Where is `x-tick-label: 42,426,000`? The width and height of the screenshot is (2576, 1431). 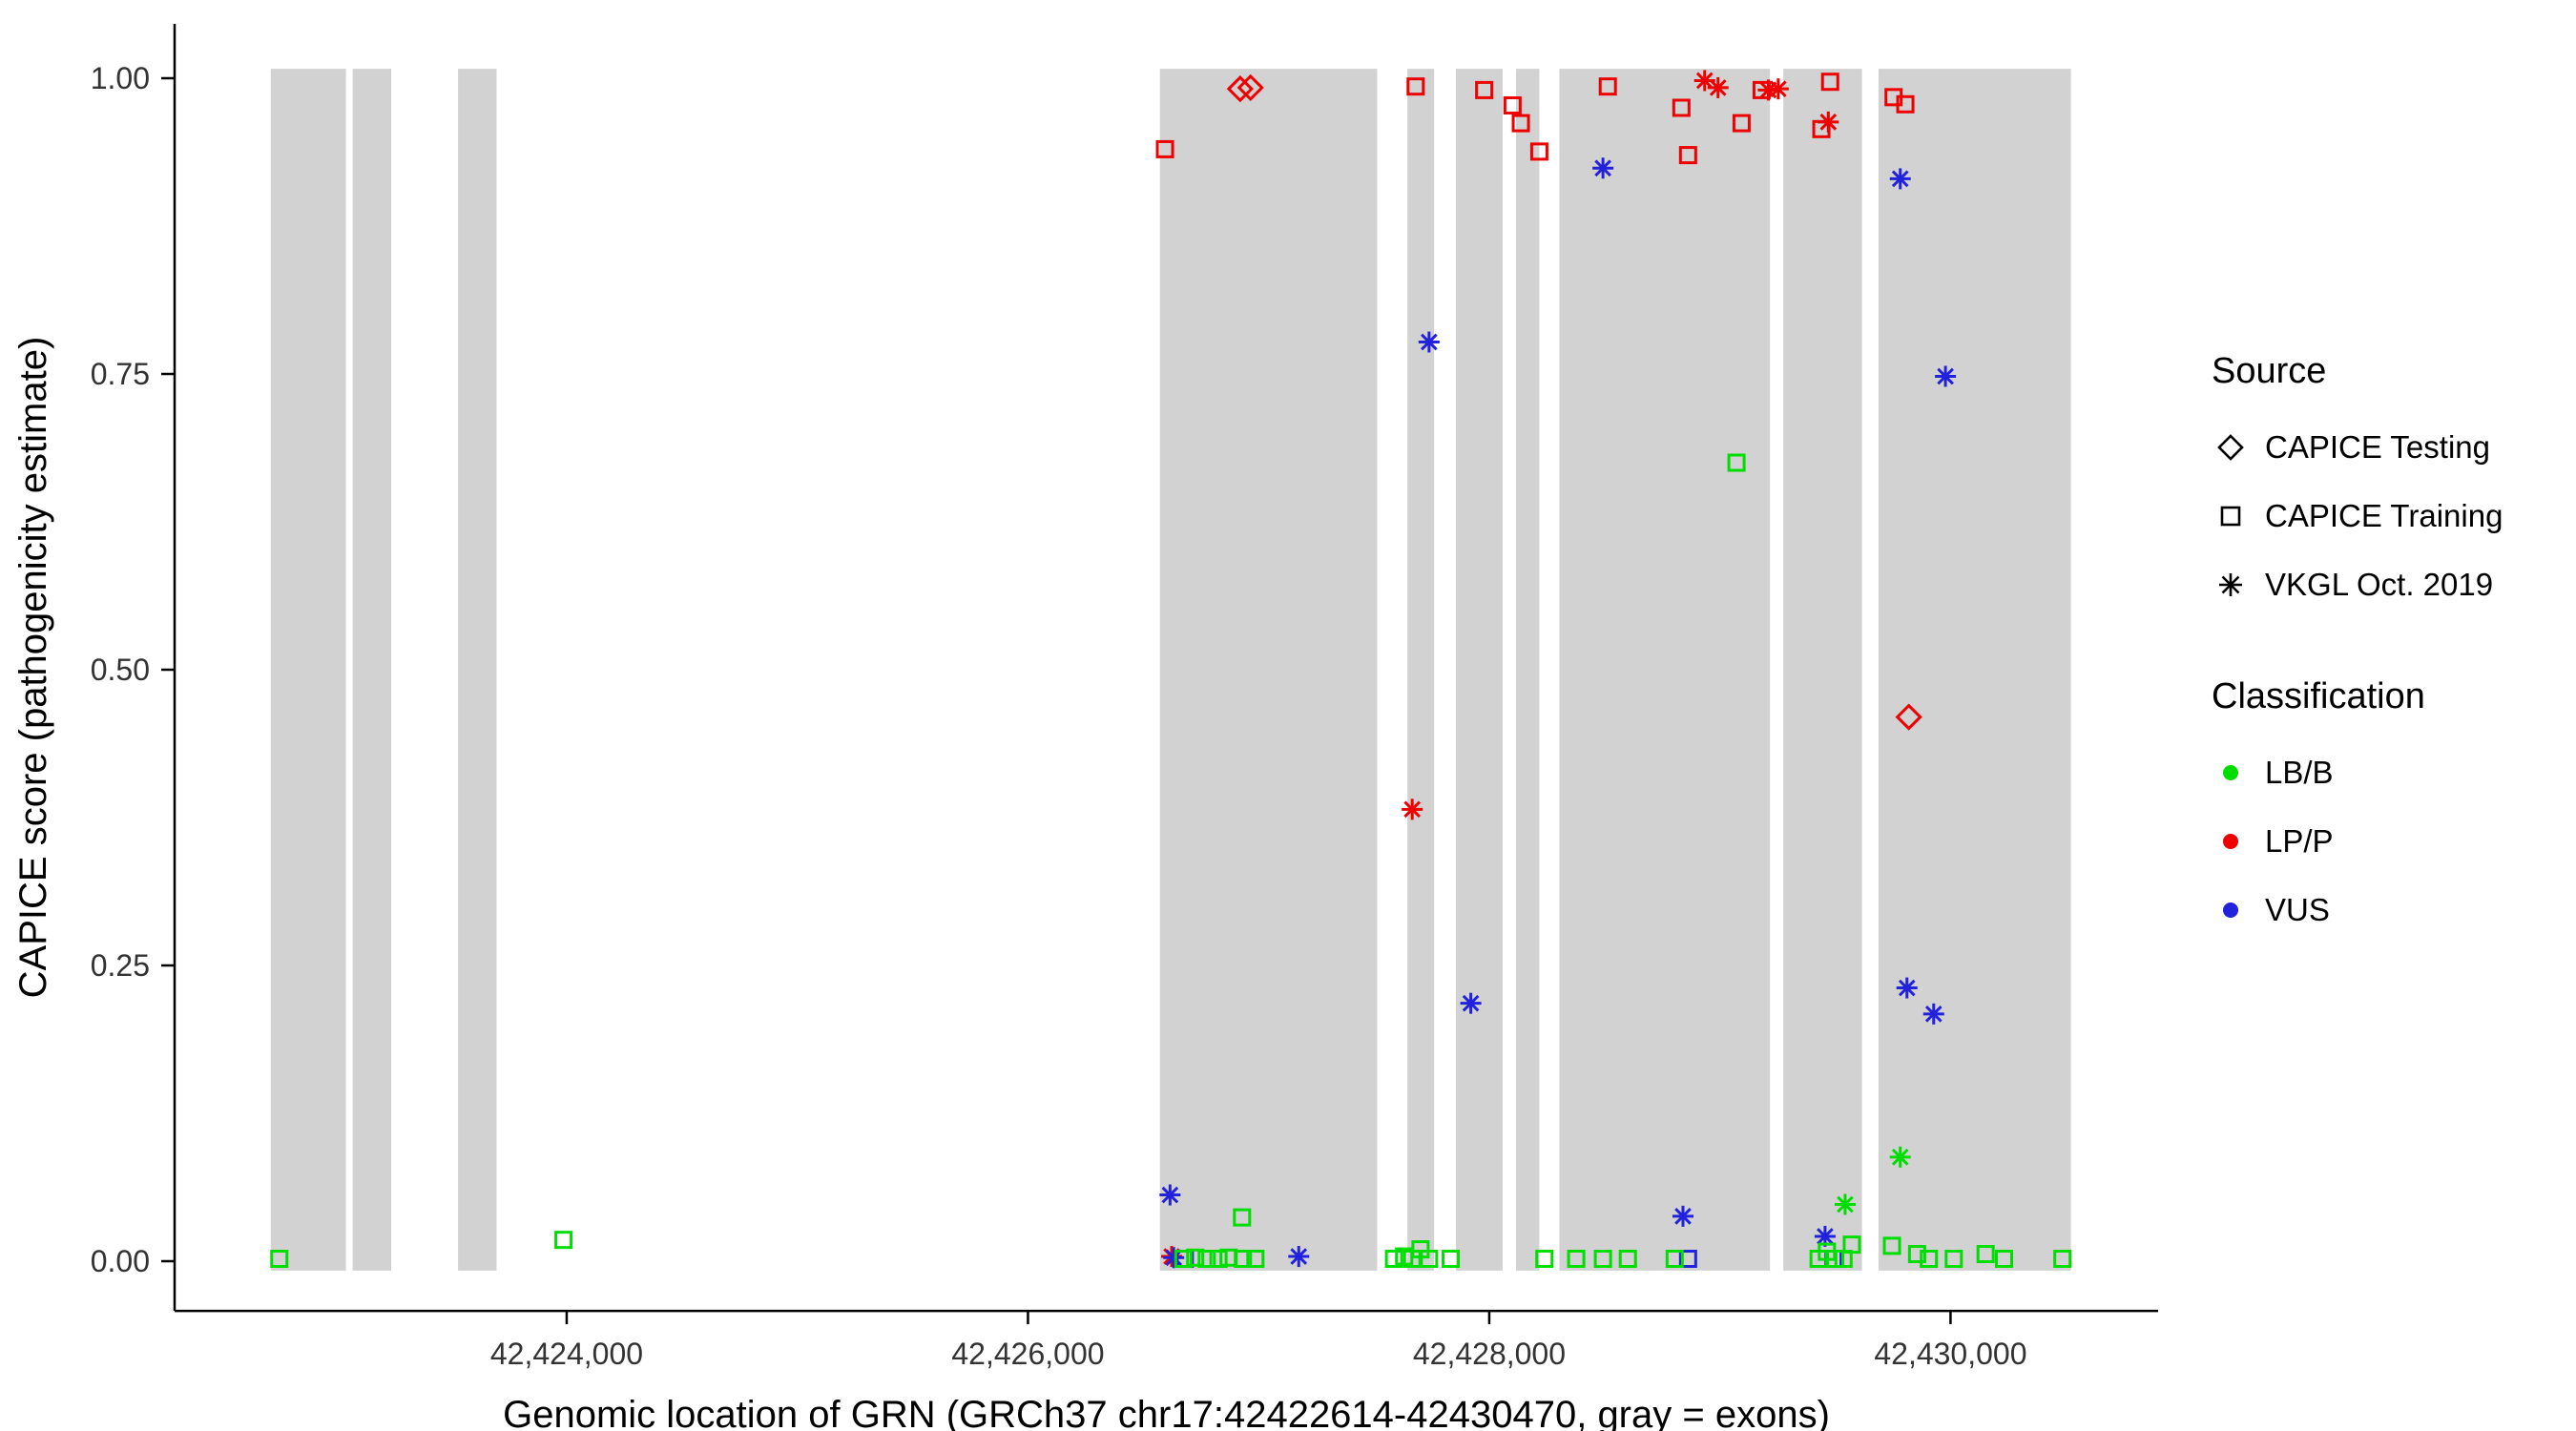
x-tick-label: 42,426,000 is located at coordinates (1027, 1354).